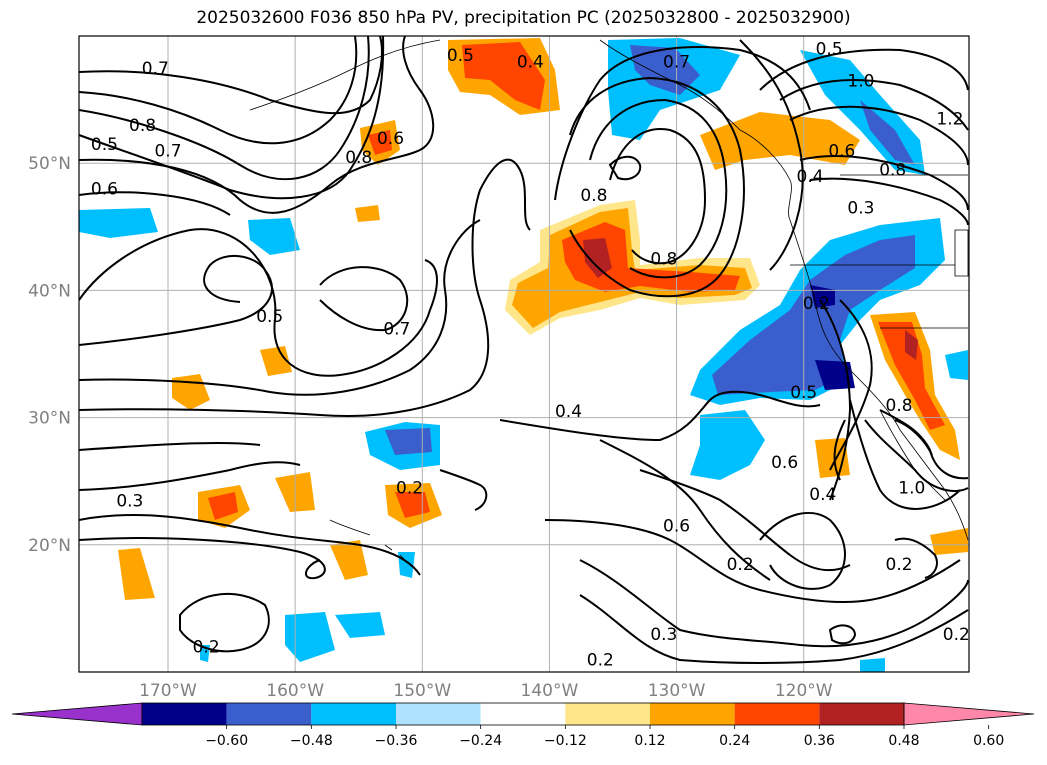  Describe the element at coordinates (295, 691) in the screenshot. I see `lon-tick-label: 160°W` at that location.